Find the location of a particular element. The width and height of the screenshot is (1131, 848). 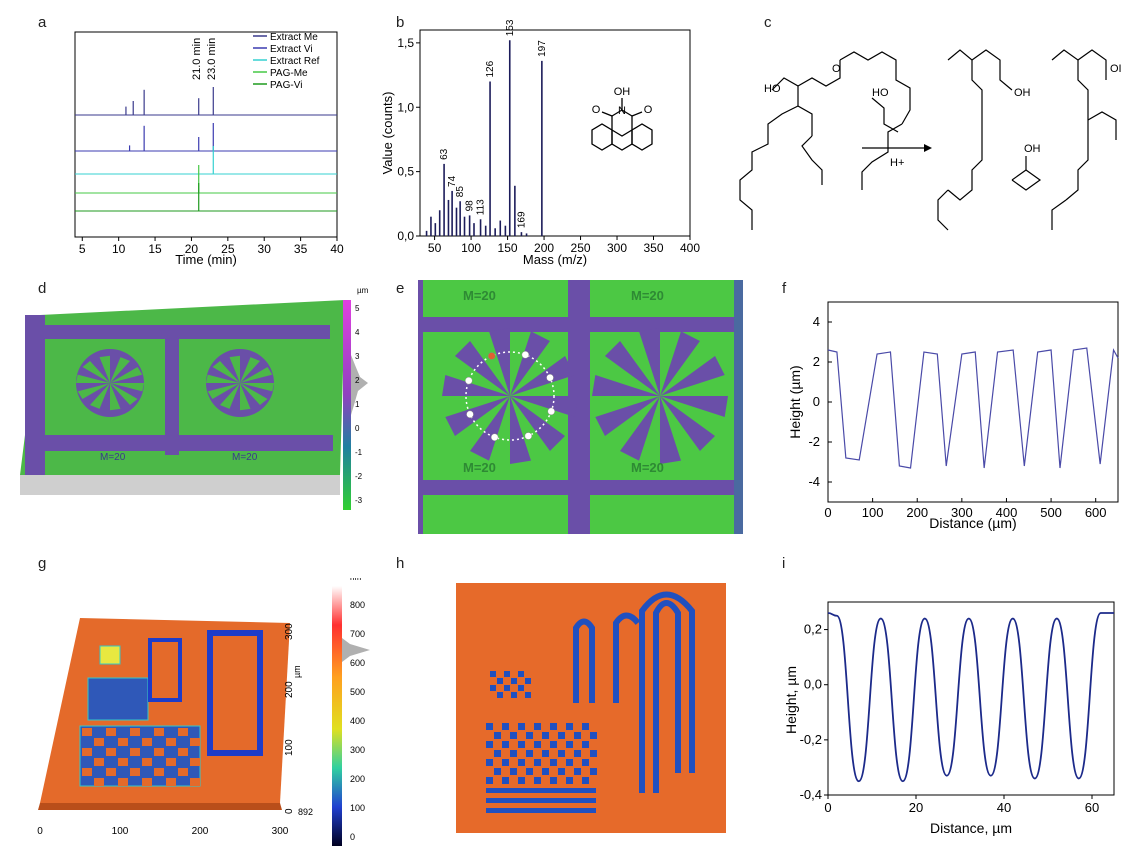

height-histogram is located at coordinates (359, 385).